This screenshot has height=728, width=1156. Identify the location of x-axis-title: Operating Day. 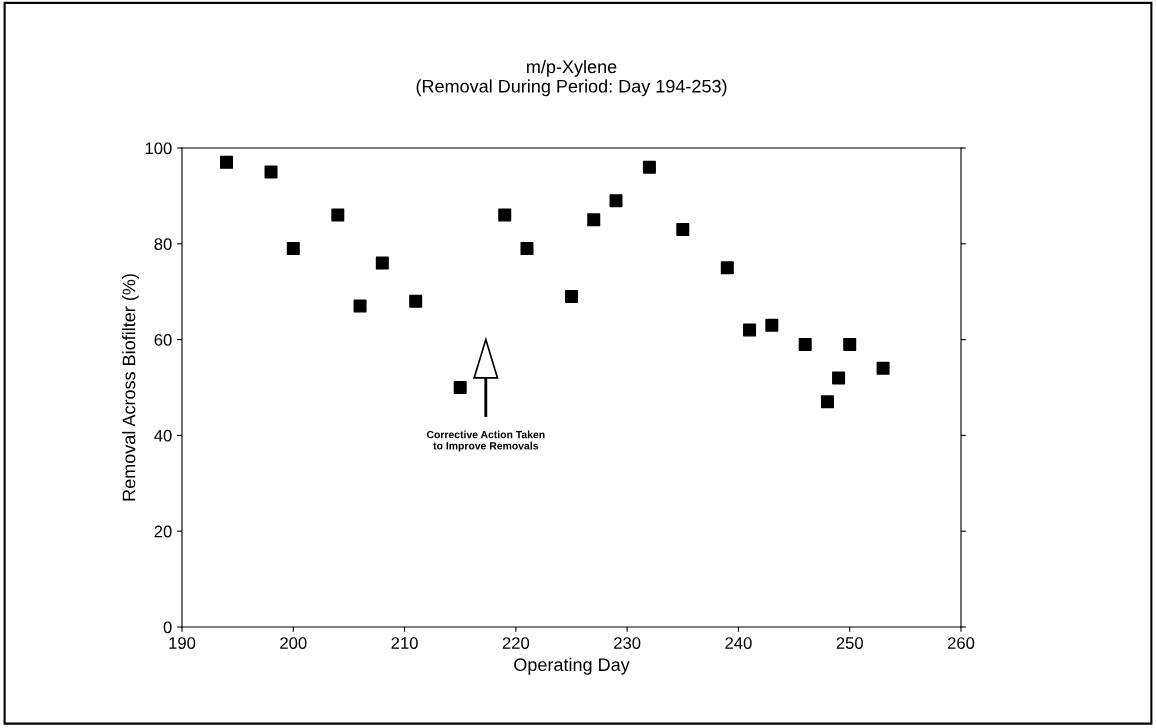
(572, 666).